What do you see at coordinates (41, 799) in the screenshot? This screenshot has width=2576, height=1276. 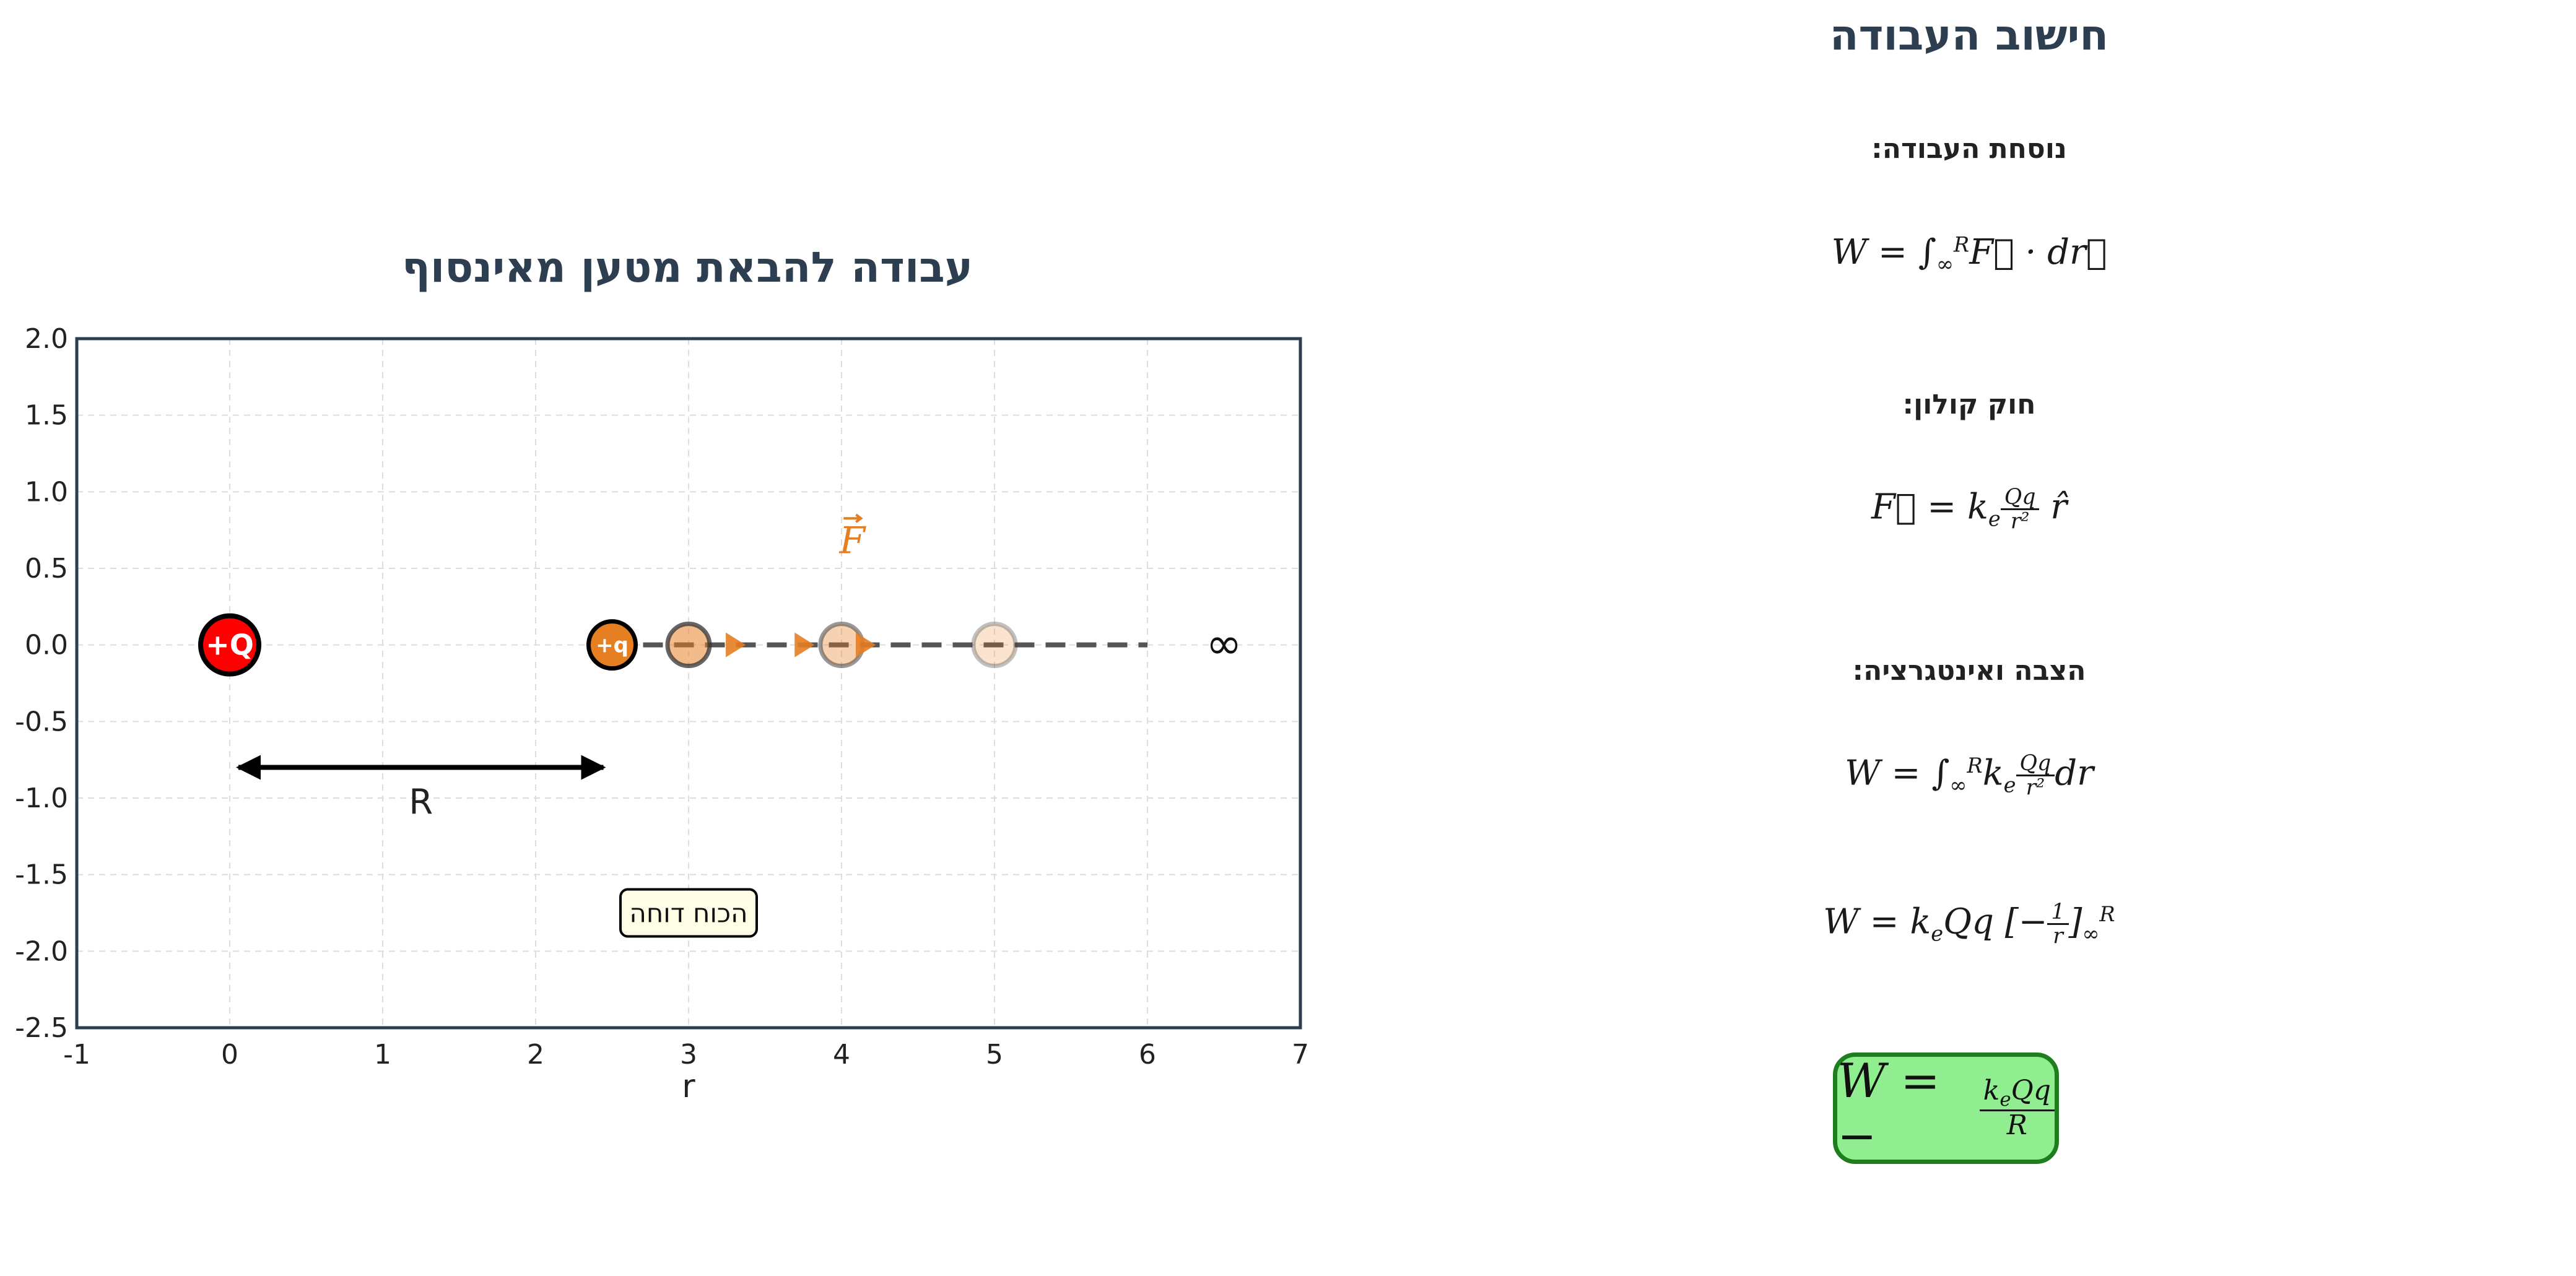 I see `y-tick-label: -1.0` at bounding box center [41, 799].